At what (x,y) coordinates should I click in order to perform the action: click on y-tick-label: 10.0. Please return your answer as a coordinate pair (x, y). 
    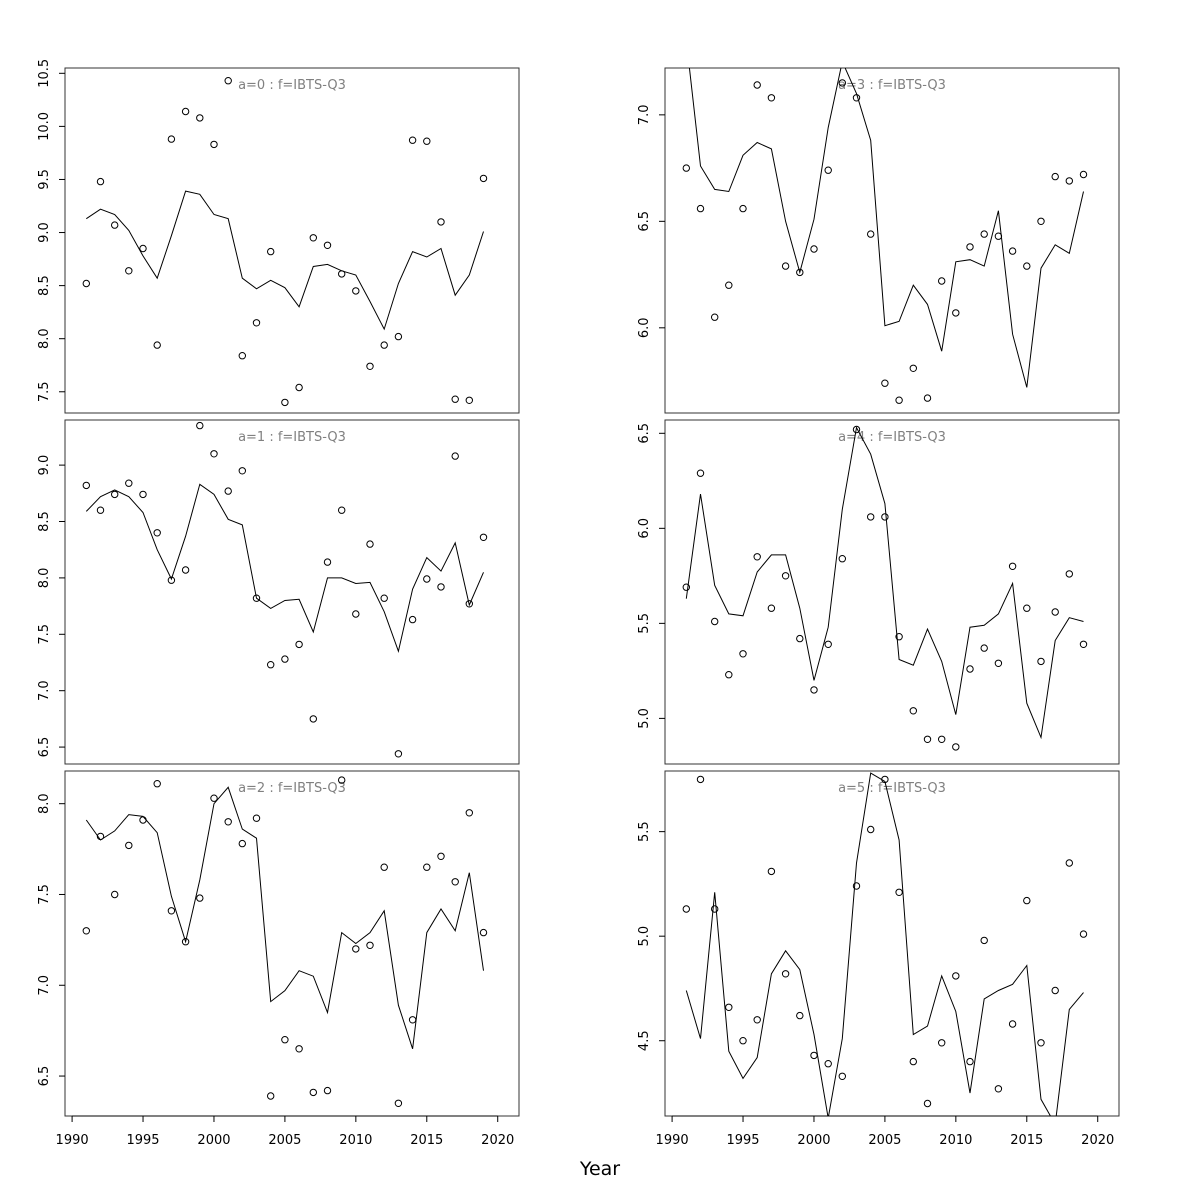
    Looking at the image, I should click on (44, 126).